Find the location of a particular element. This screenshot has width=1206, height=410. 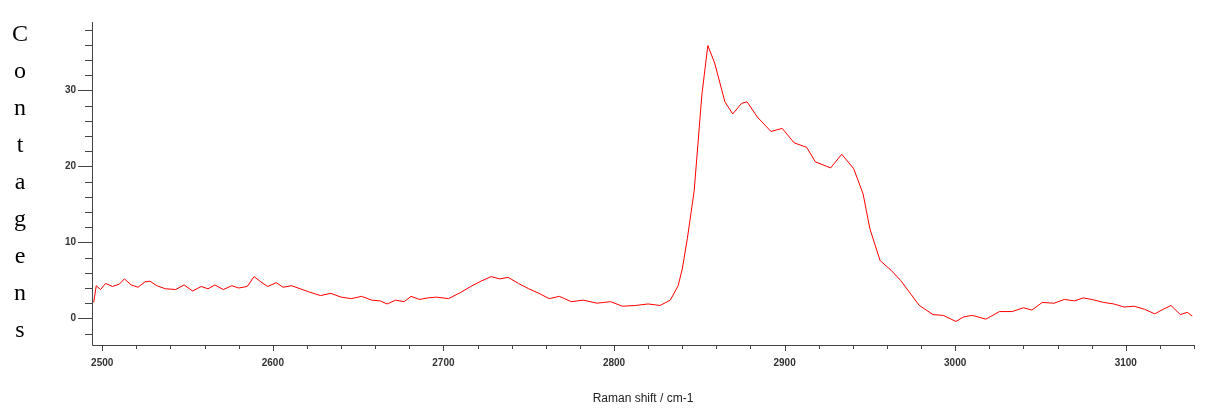

x-tick-label: 2500 is located at coordinates (102, 362).